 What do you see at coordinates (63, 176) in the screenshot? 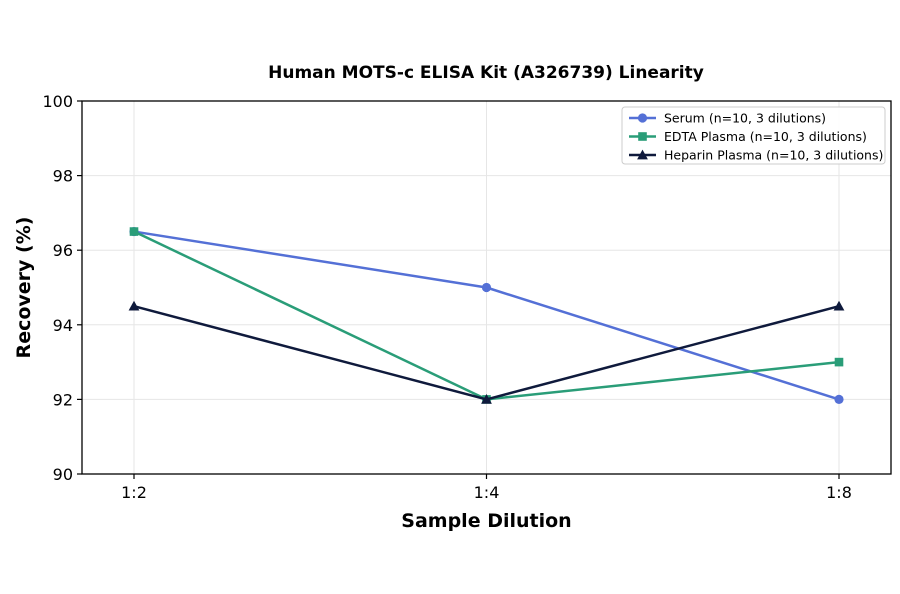
I see `y-tick-label: 98` at bounding box center [63, 176].